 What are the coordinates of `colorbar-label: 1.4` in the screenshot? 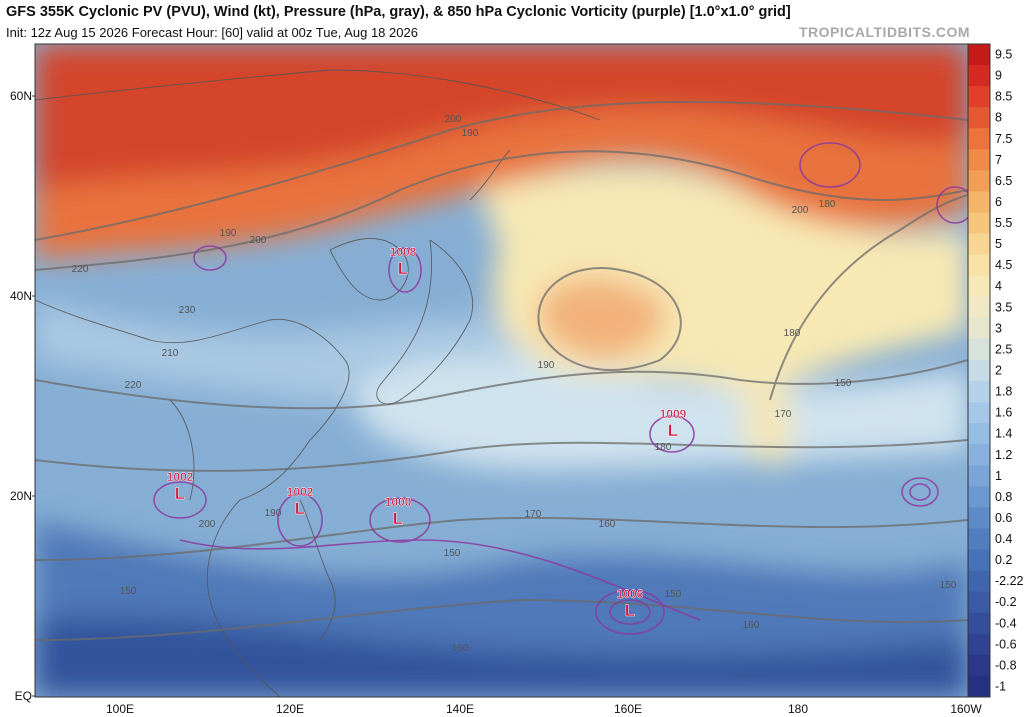 It's located at (1003, 434).